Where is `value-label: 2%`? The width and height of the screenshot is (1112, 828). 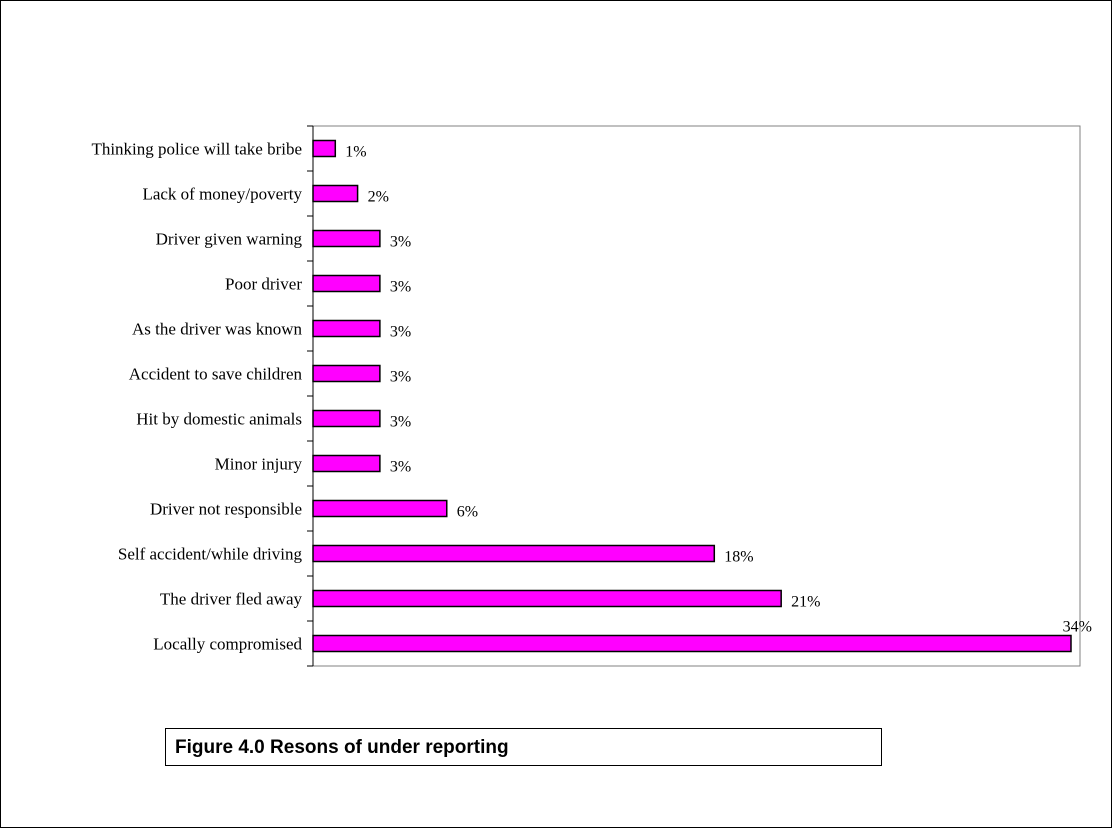
value-label: 2% is located at coordinates (378, 197).